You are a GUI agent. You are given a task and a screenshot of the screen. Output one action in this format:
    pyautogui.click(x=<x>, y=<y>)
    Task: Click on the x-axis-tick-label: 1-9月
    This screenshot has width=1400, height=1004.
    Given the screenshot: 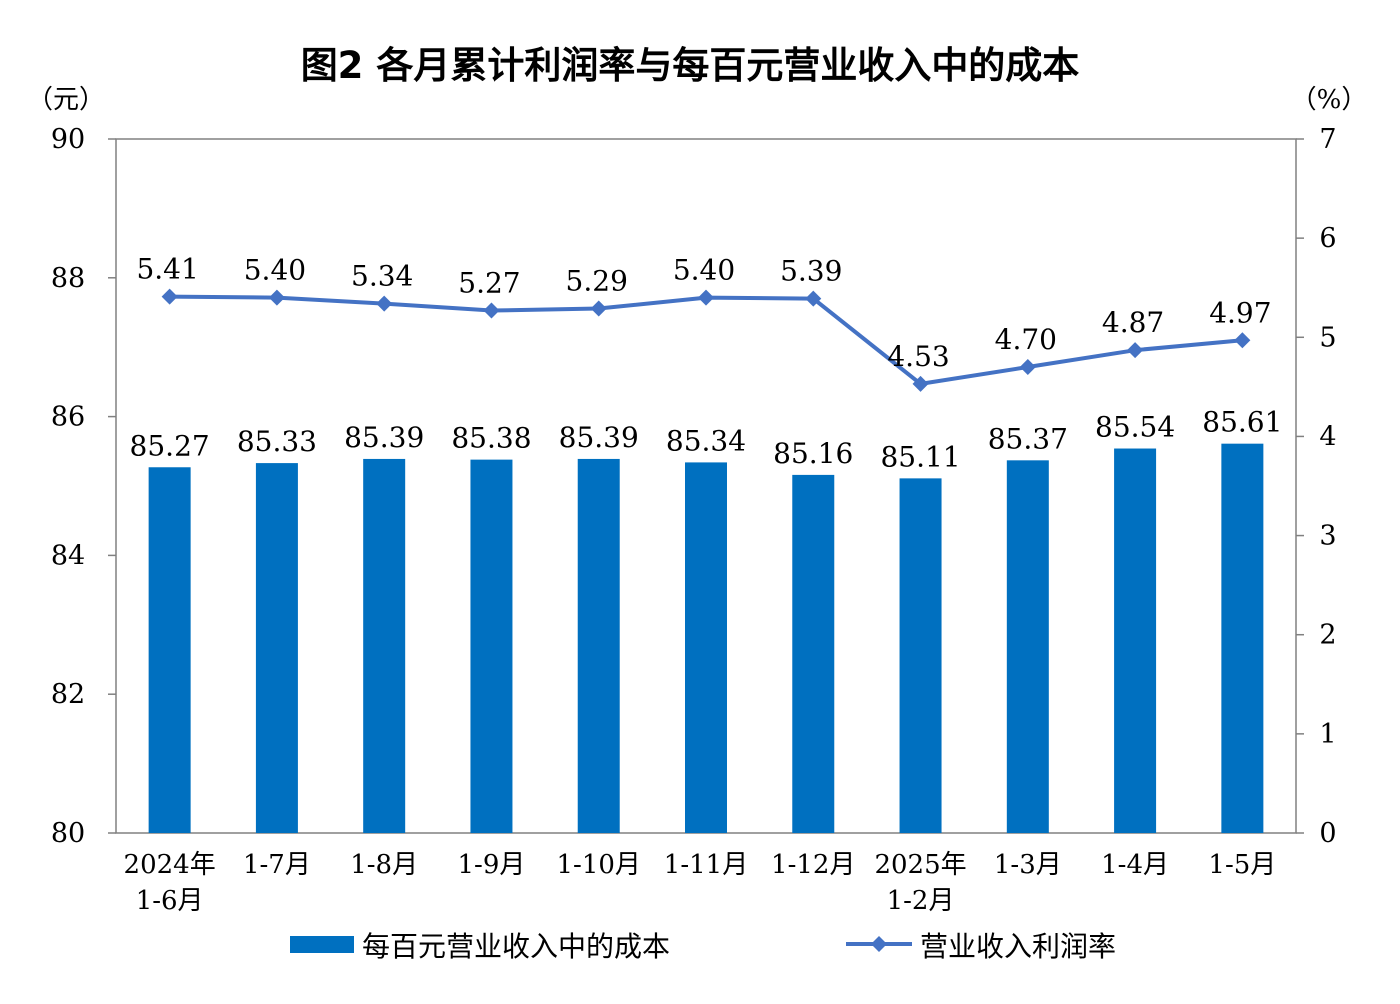 What is the action you would take?
    pyautogui.click(x=492, y=865)
    